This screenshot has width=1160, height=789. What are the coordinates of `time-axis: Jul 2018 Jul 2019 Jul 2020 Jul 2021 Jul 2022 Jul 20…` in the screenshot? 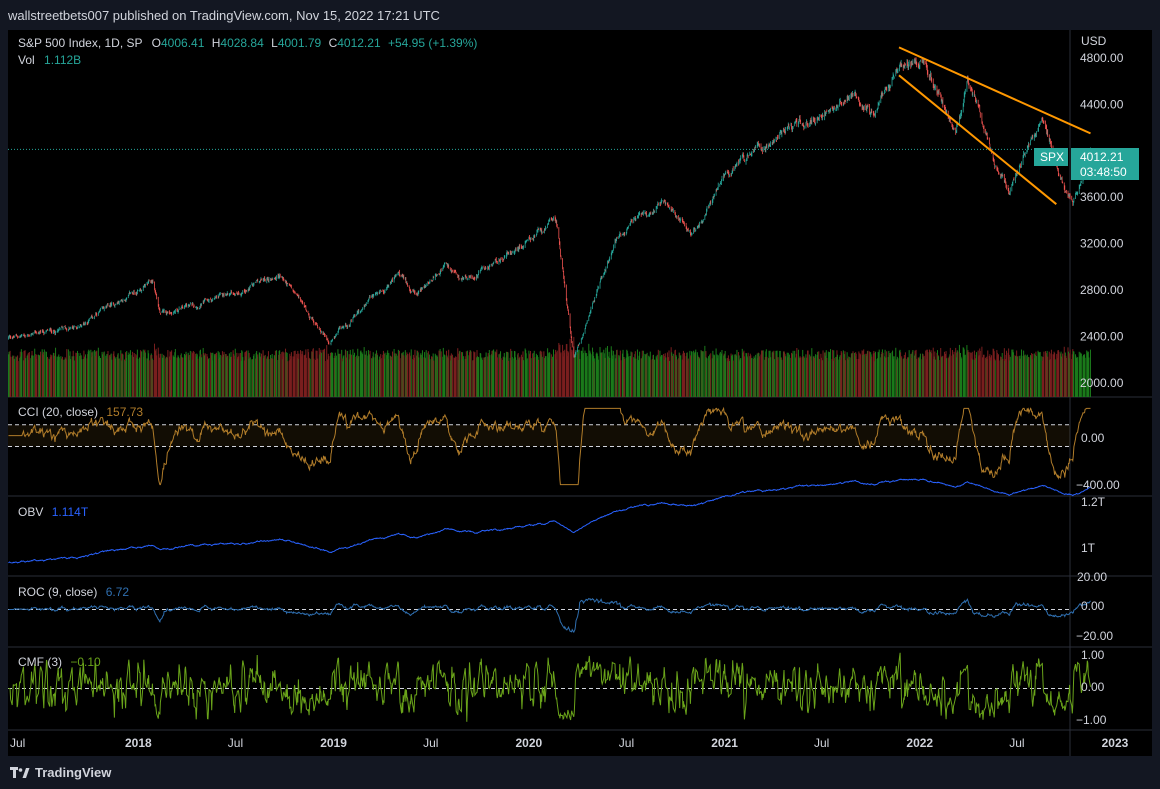 It's located at (569, 743).